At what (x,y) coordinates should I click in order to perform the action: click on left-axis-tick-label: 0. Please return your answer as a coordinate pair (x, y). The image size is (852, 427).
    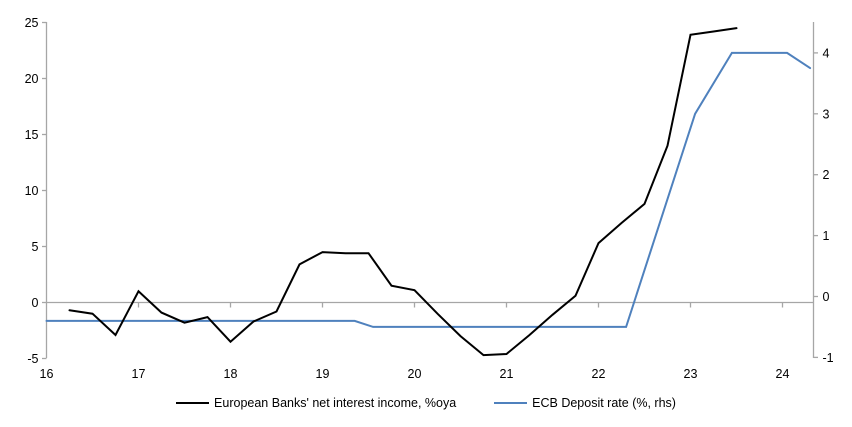
    Looking at the image, I should click on (35, 303).